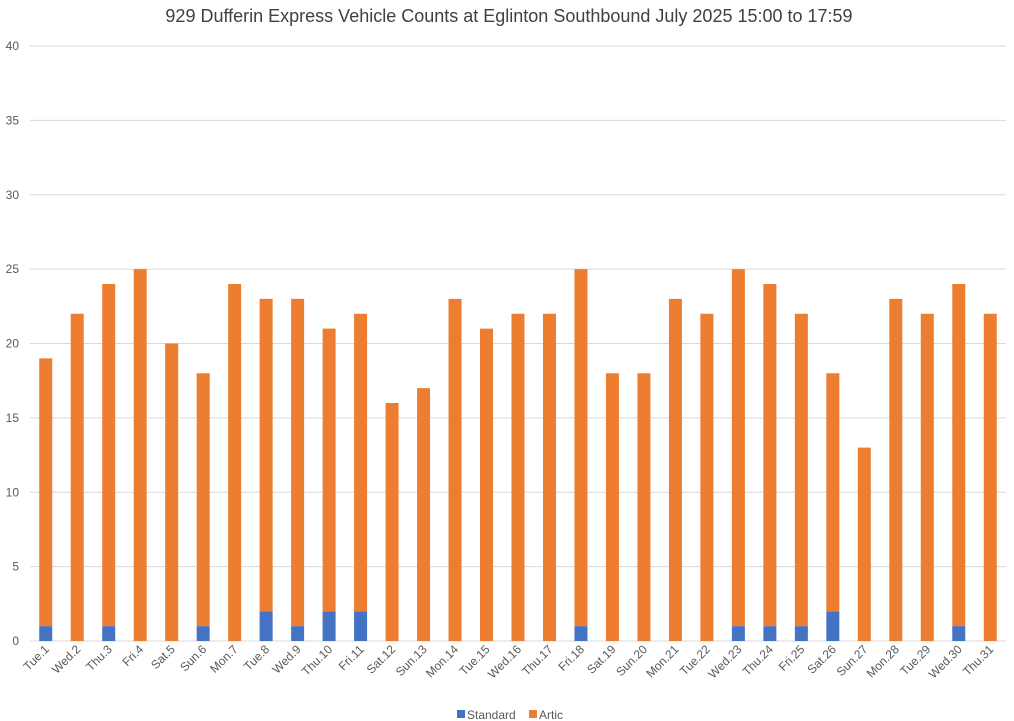 The height and width of the screenshot is (721, 1014). Describe the element at coordinates (883, 661) in the screenshot. I see `x-tick-label: Mon.28` at that location.